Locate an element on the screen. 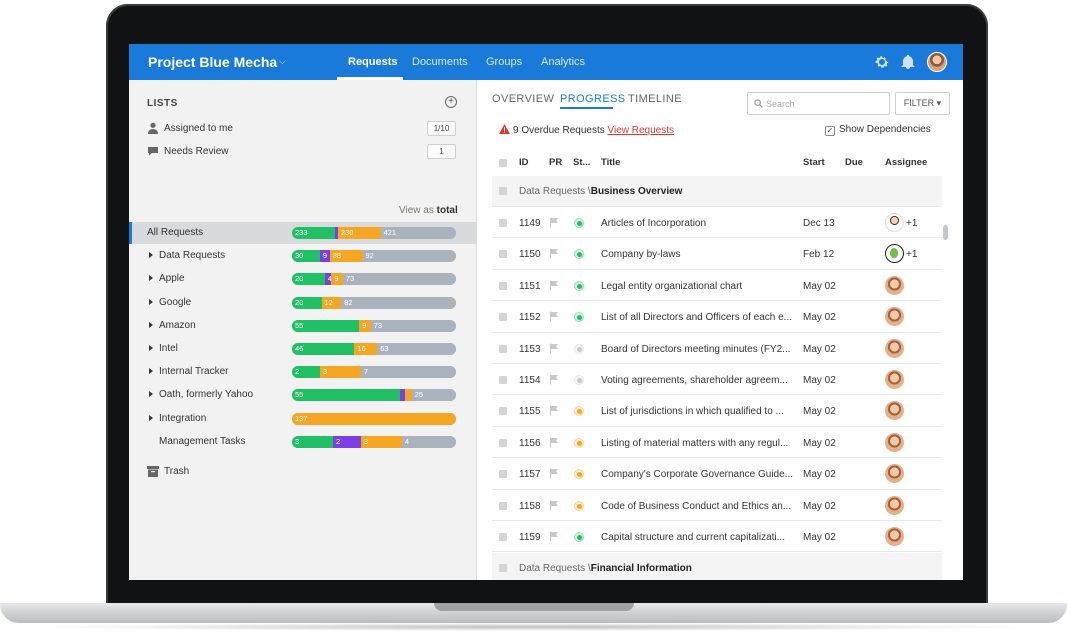  col-assignee: Assignee is located at coordinates (906, 162).